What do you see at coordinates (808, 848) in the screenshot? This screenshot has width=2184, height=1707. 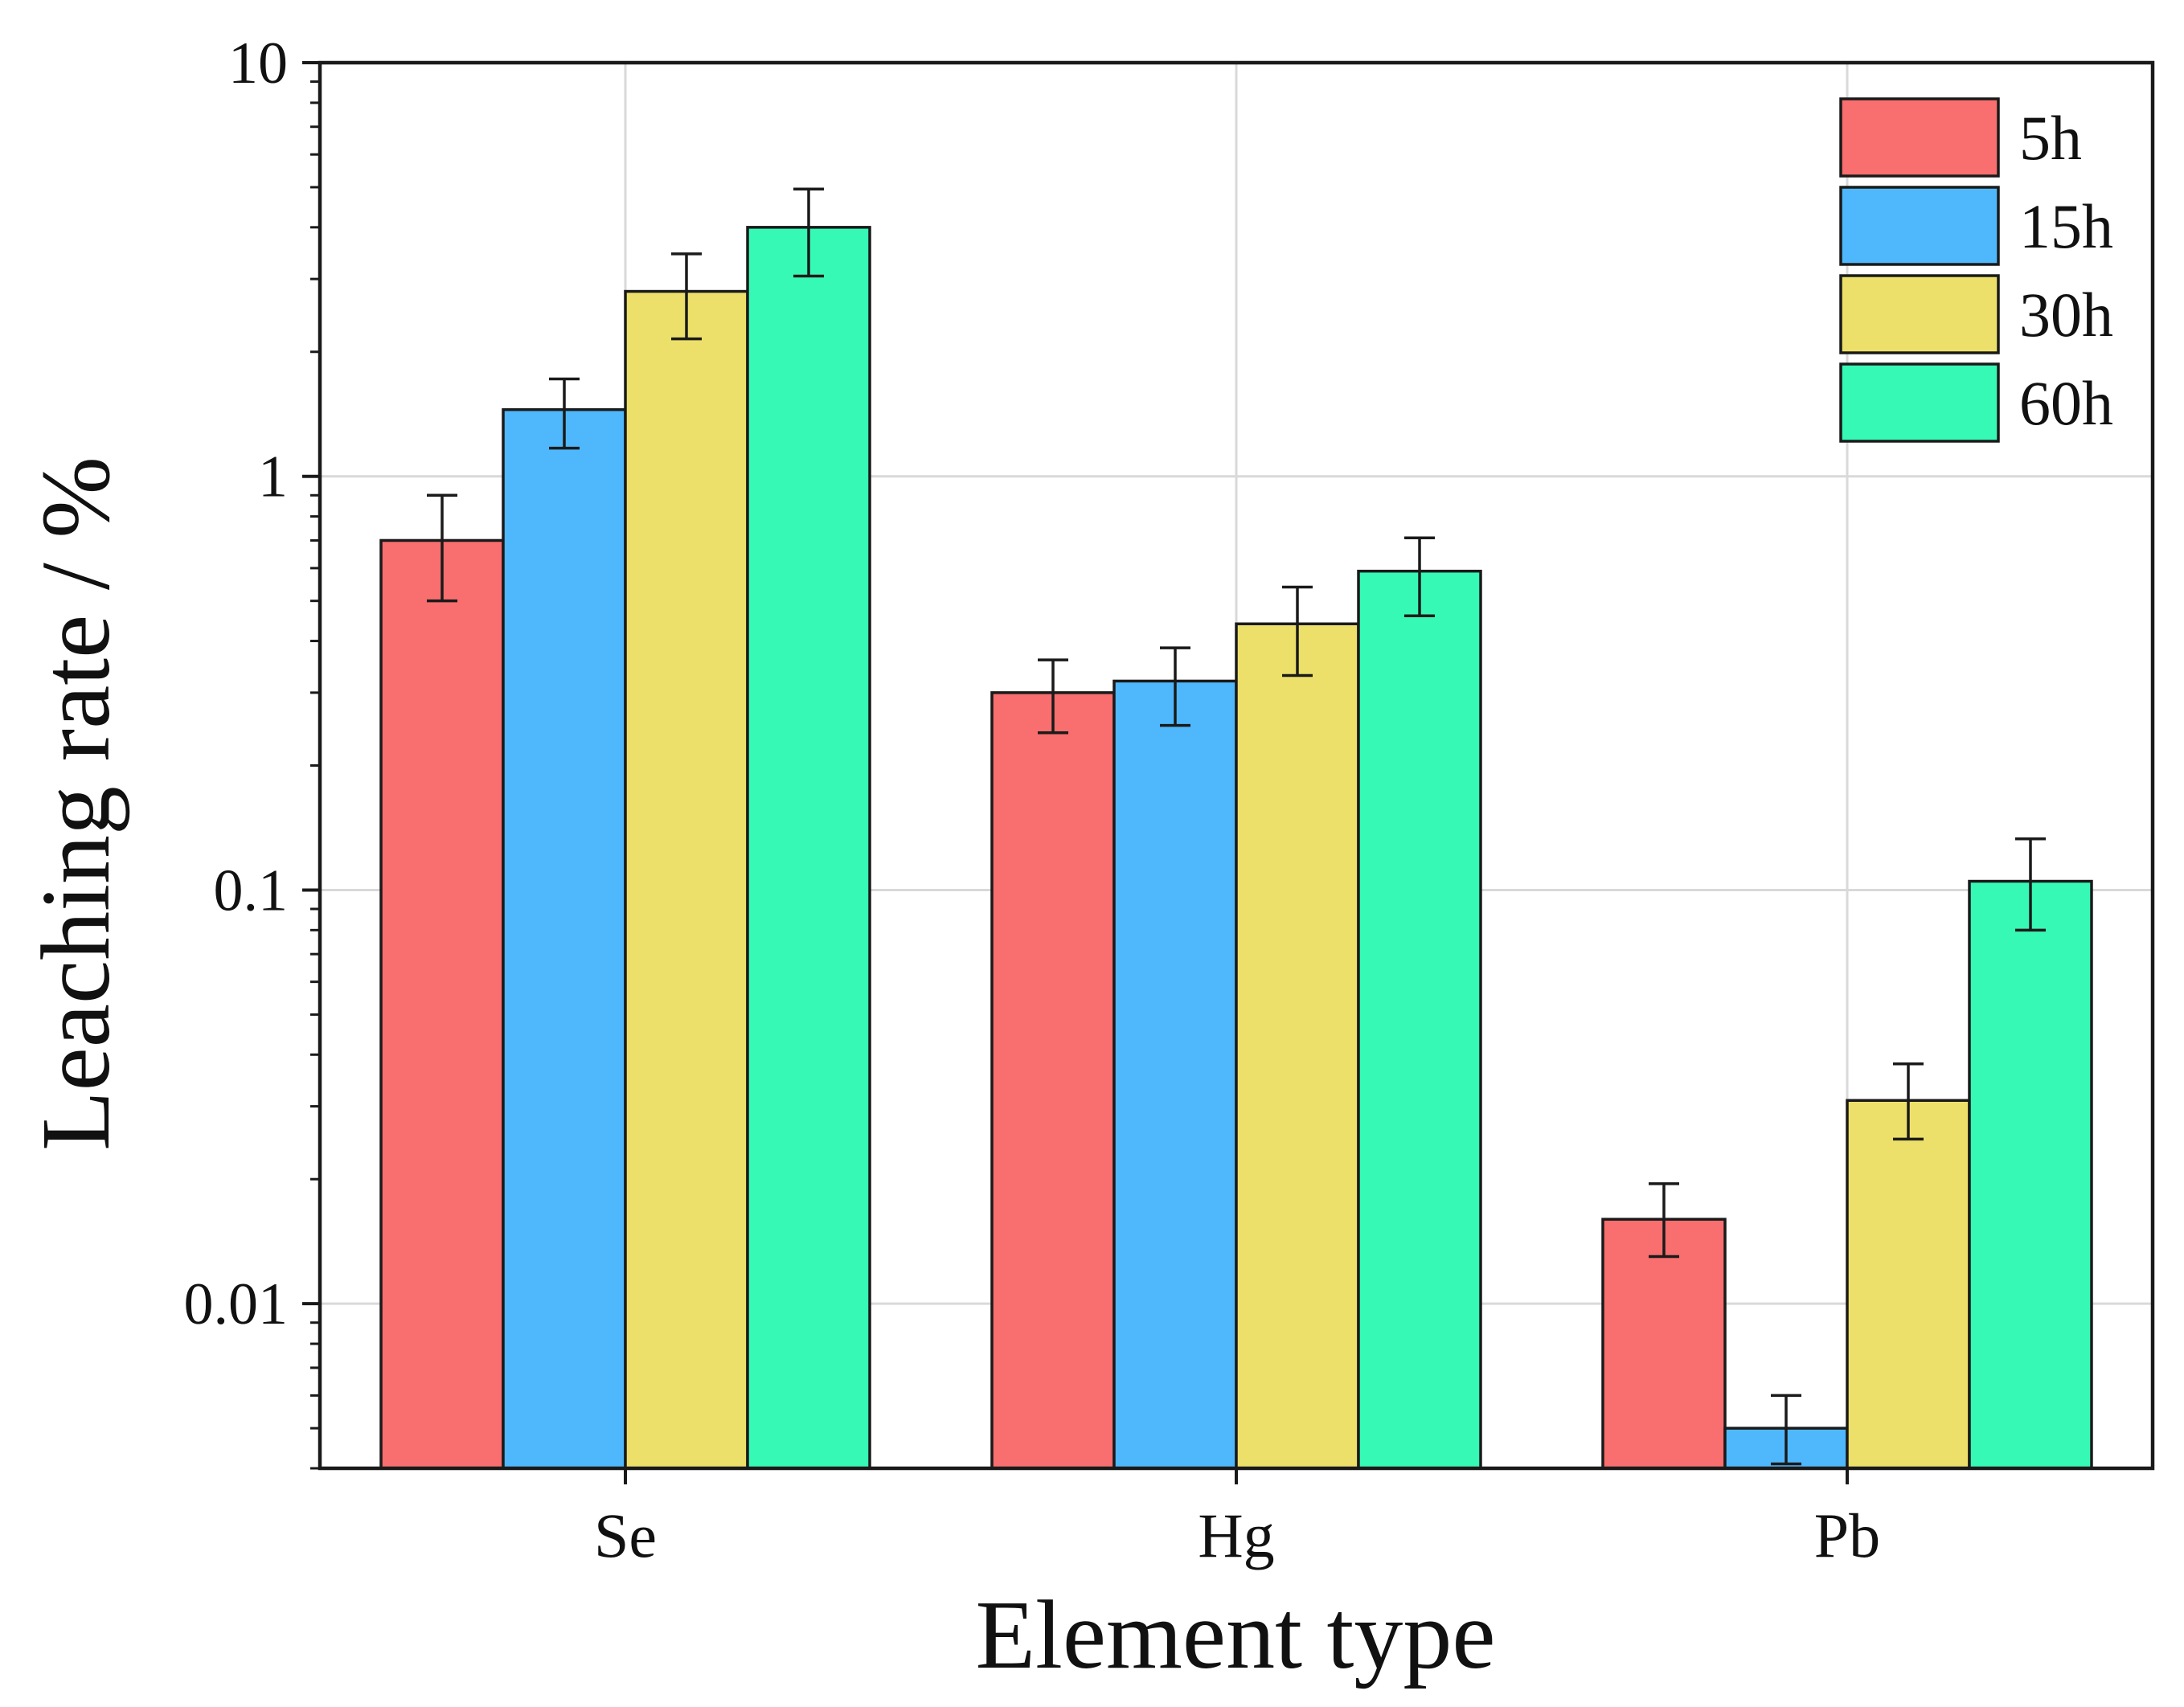 I see `bar-se-60h` at bounding box center [808, 848].